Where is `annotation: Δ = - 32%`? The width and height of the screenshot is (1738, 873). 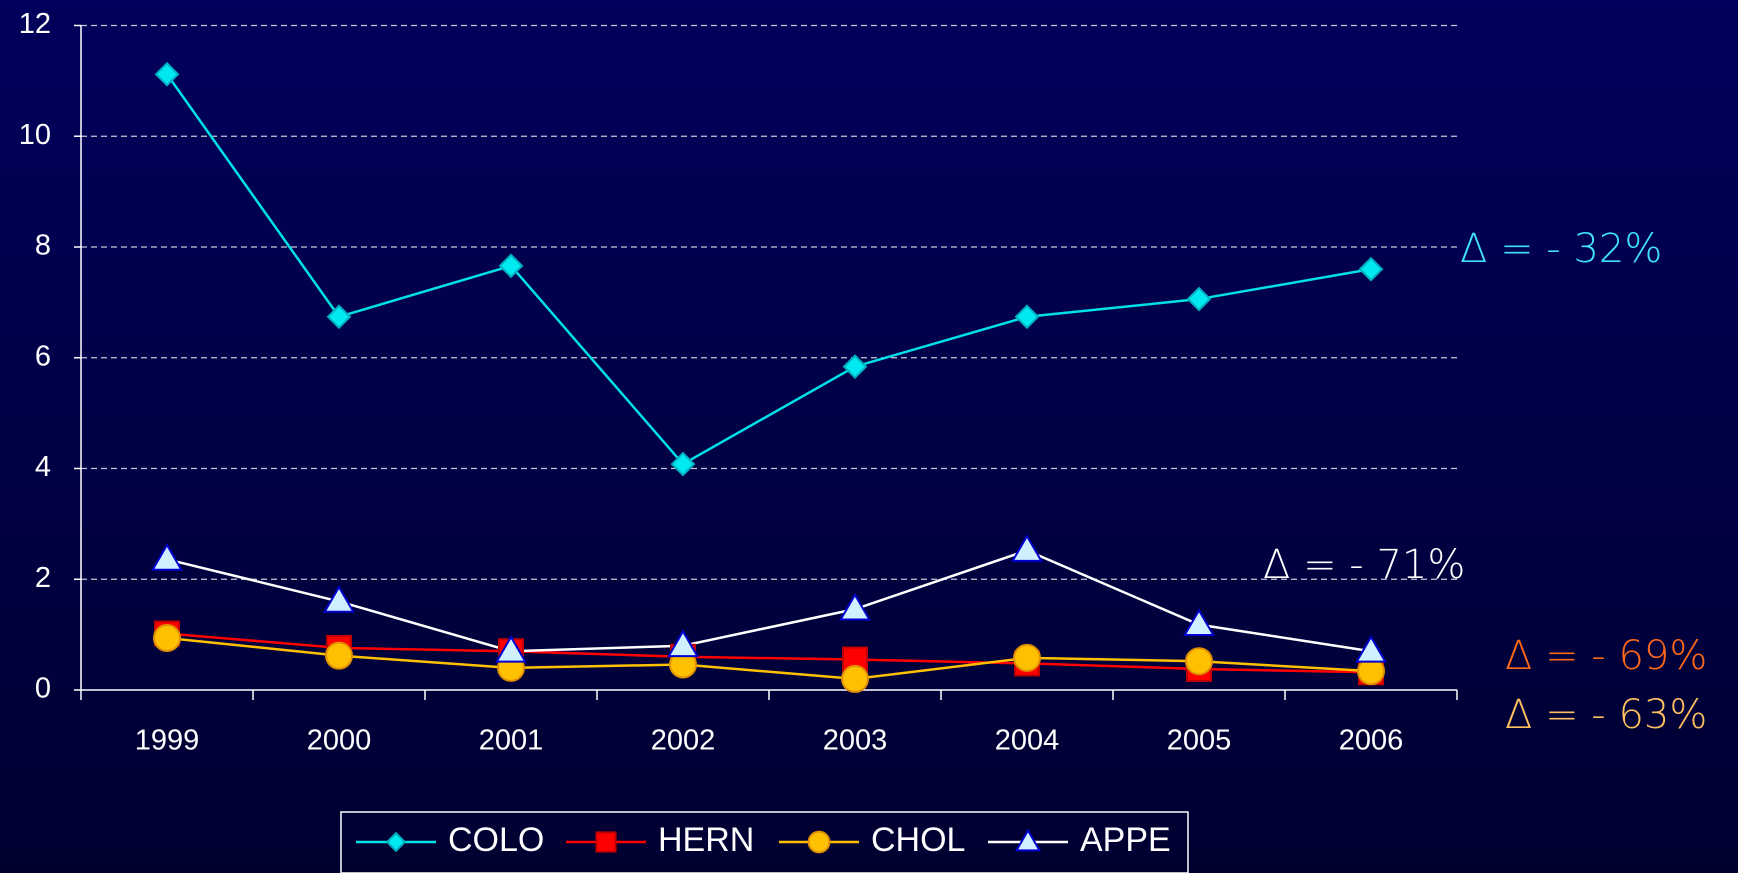
annotation: Δ = - 32% is located at coordinates (1561, 249).